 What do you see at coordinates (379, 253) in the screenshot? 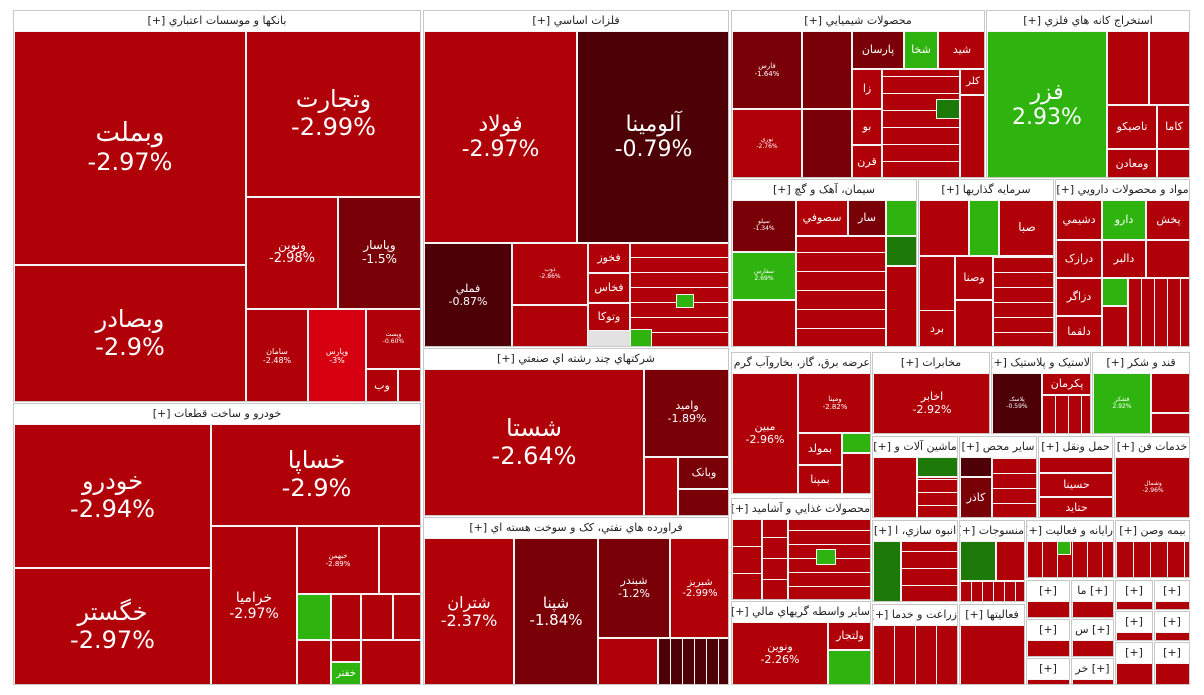
I see `tile-vyasar: وپاسار -1.5%` at bounding box center [379, 253].